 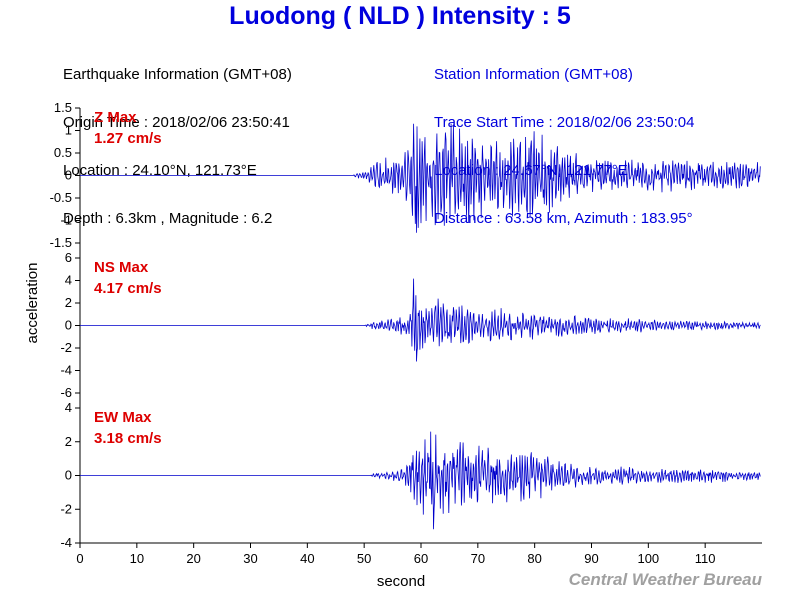 What do you see at coordinates (68, 325) in the screenshot?
I see `y-tick-label-ns: 0` at bounding box center [68, 325].